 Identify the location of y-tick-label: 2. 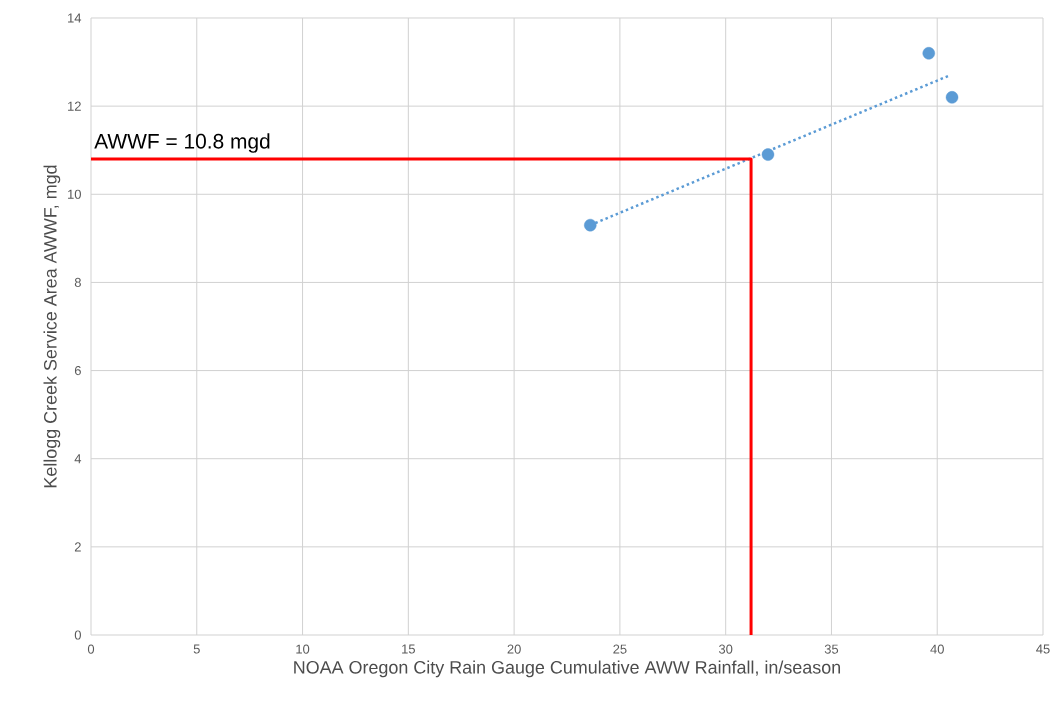
(77, 547).